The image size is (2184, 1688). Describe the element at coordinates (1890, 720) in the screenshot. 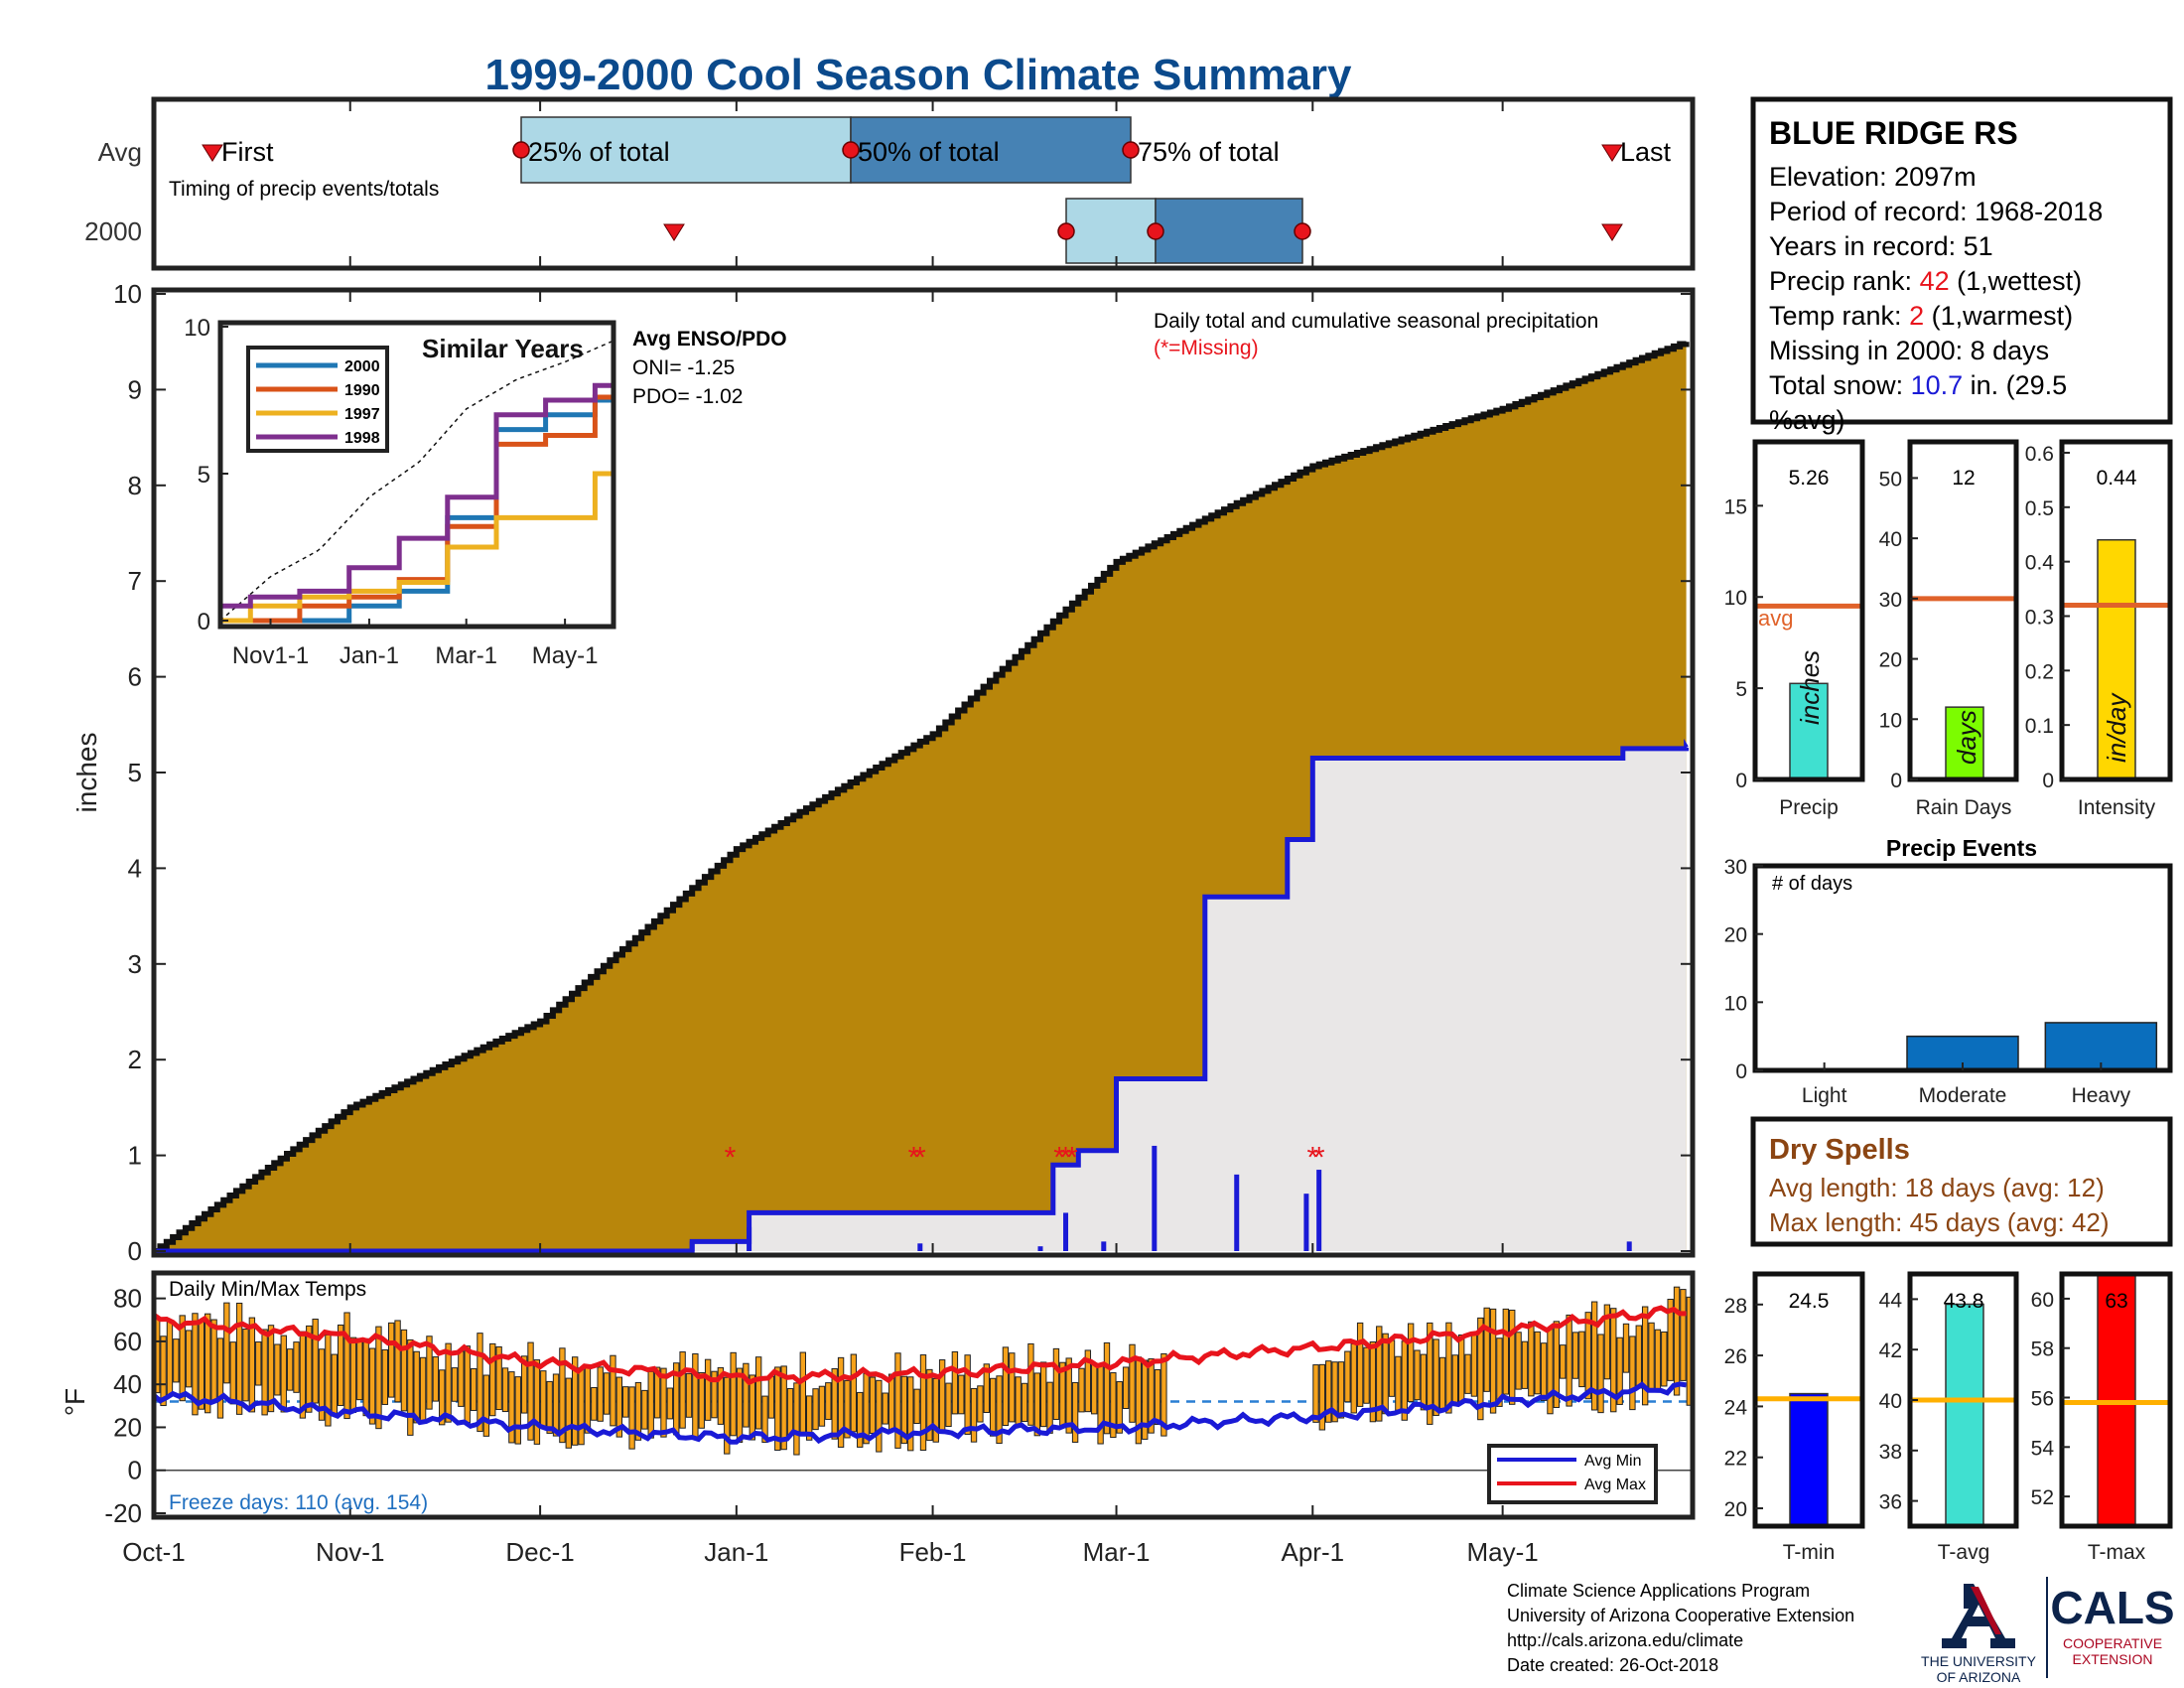

I see `mini-tick-label: 10` at that location.